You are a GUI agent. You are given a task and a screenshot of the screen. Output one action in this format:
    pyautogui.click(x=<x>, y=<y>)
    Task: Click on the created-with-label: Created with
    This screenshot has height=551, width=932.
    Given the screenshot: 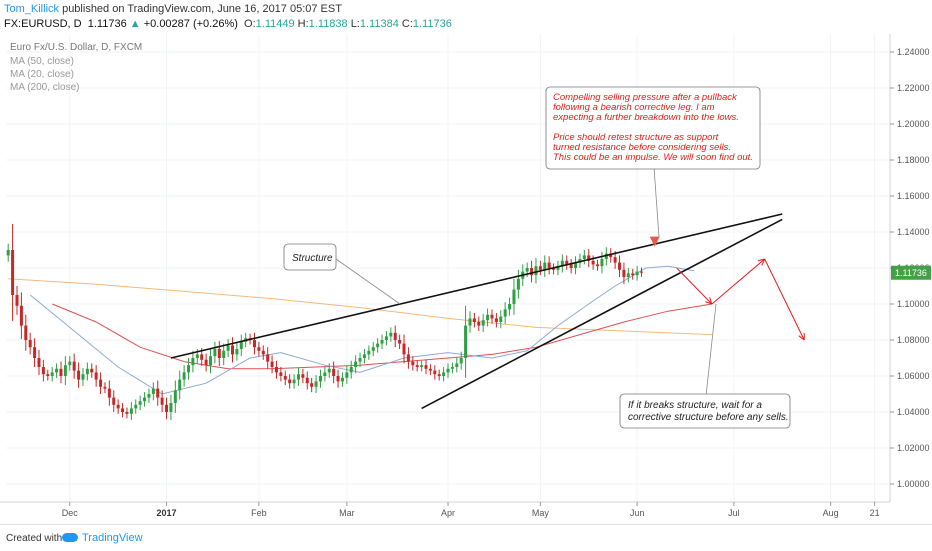 What is the action you would take?
    pyautogui.click(x=34, y=538)
    